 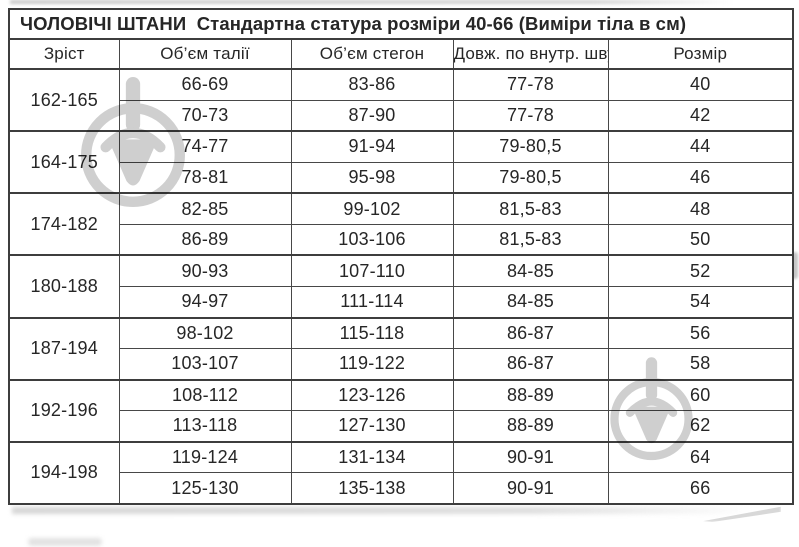 I want to click on waist-cell: 108-112, so click(x=205, y=395).